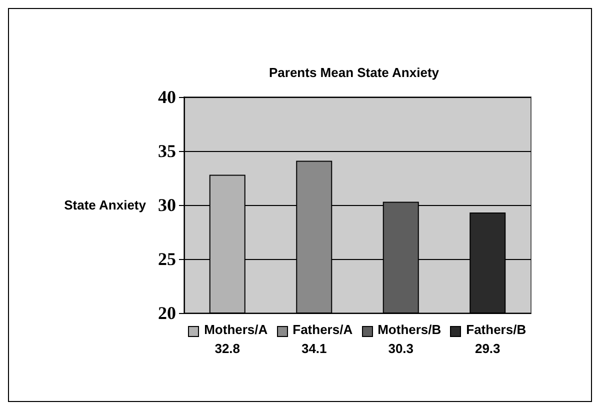  What do you see at coordinates (236, 329) in the screenshot?
I see `x-tick-label: Mothers/A` at bounding box center [236, 329].